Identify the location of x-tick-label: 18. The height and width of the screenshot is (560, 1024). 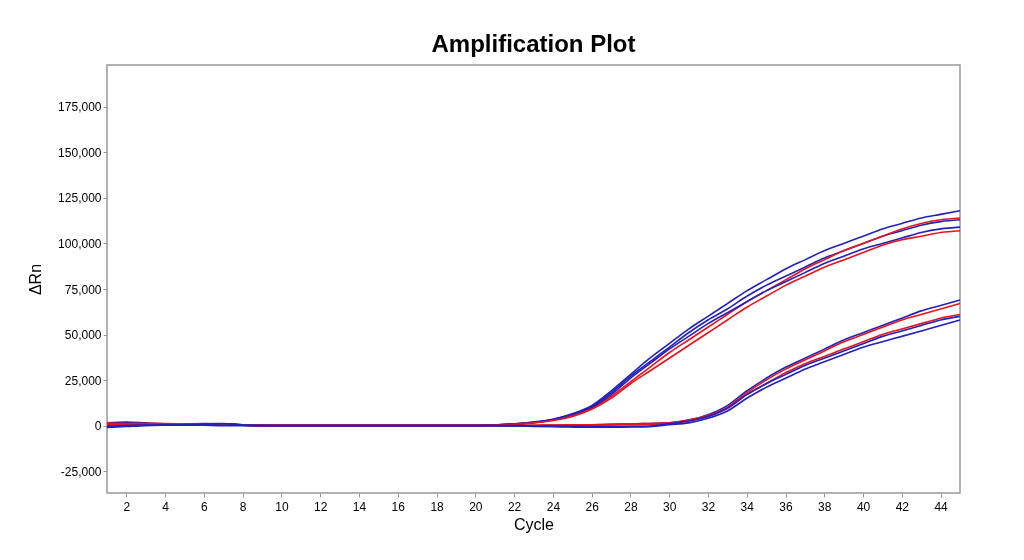
(437, 506).